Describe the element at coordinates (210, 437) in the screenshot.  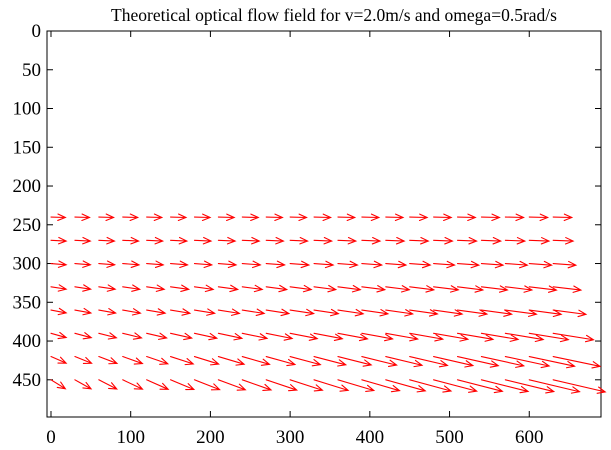
I see `x-tick-label: 200` at that location.